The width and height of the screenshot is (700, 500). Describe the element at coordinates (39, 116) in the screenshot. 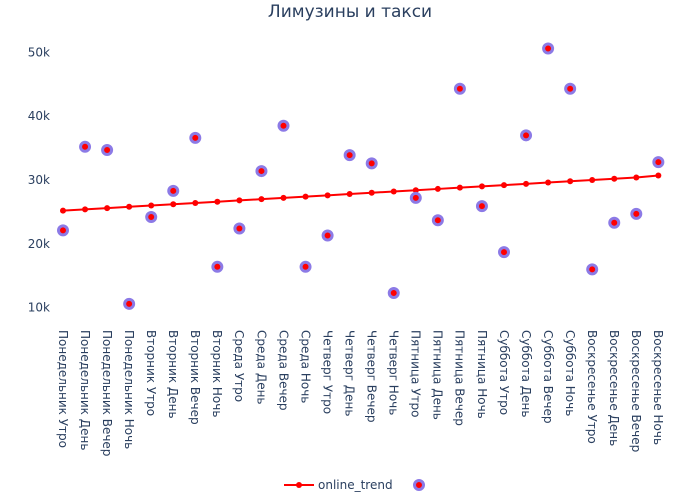

I see `y-tick-label: 40k` at that location.